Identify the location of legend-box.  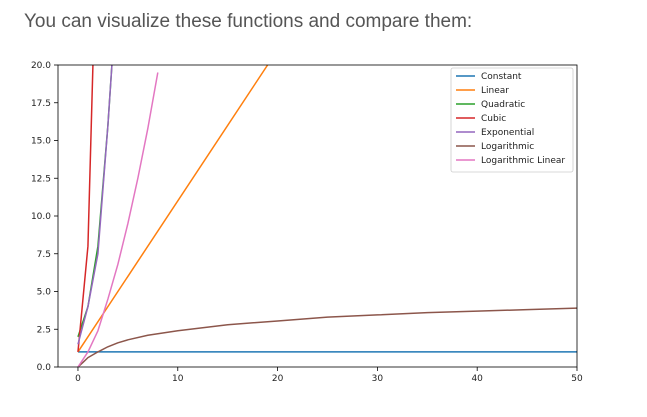
(512, 120).